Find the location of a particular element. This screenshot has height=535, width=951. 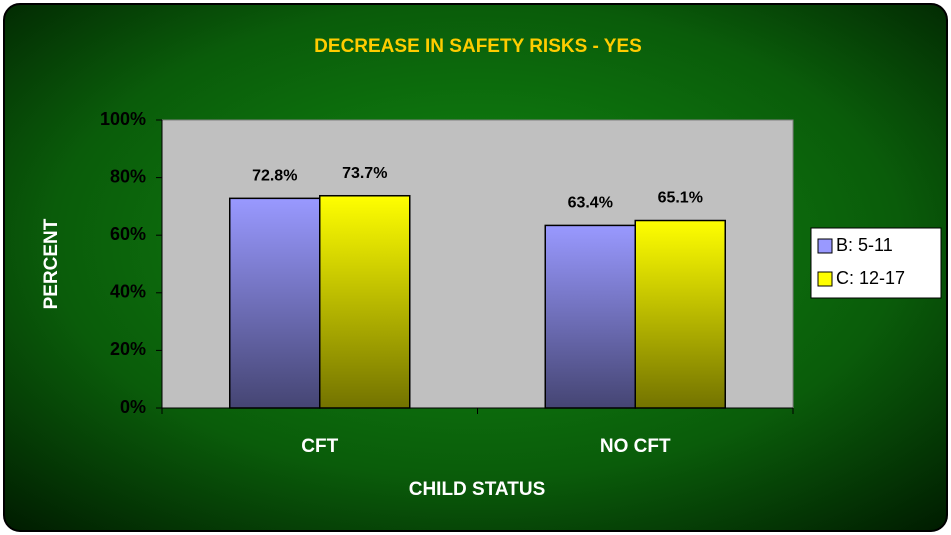

y-axis-label: PERCENT is located at coordinates (51, 263).